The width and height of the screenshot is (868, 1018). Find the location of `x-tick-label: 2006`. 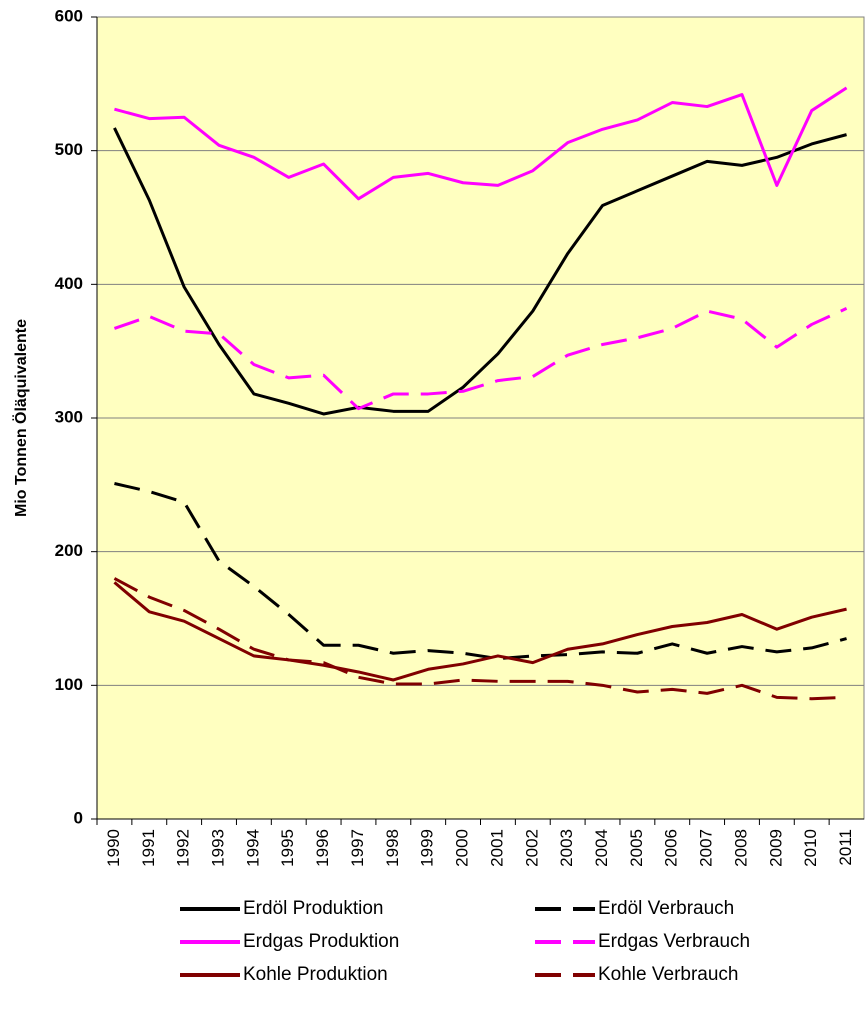

x-tick-label: 2006 is located at coordinates (671, 848).